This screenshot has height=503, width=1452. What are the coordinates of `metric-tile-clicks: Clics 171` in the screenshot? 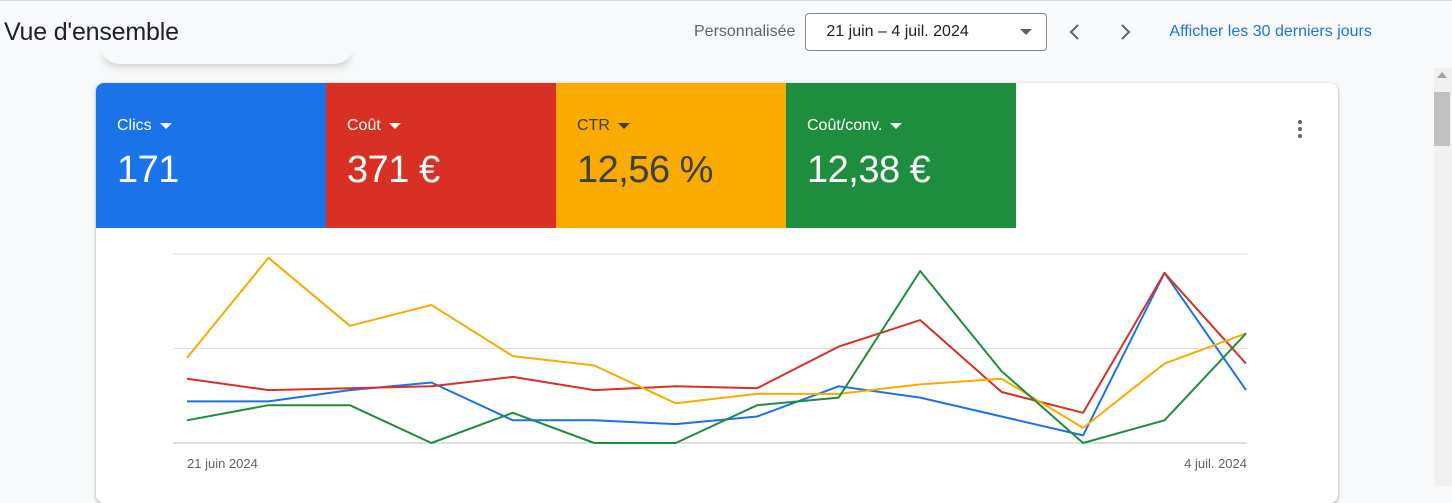 It's located at (211, 155).